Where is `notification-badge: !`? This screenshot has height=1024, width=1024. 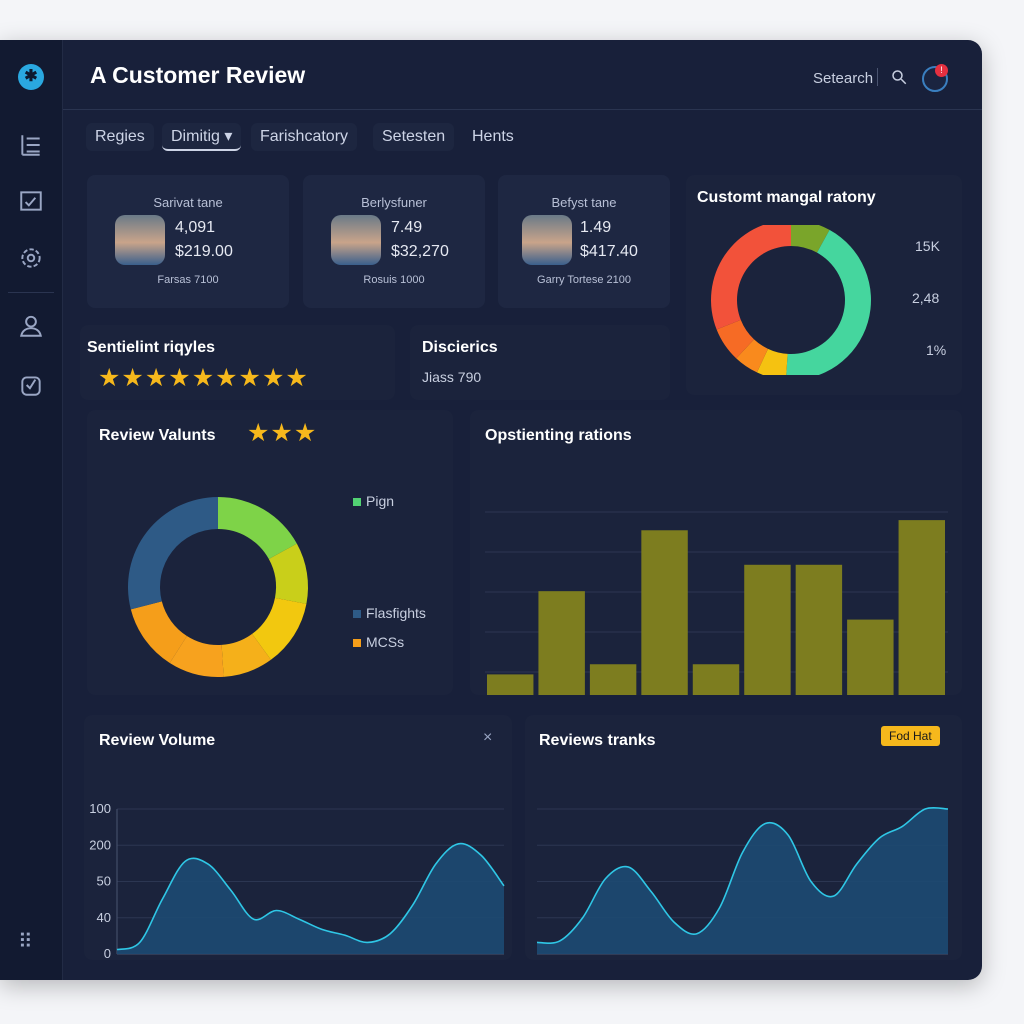 notification-badge: ! is located at coordinates (941, 70).